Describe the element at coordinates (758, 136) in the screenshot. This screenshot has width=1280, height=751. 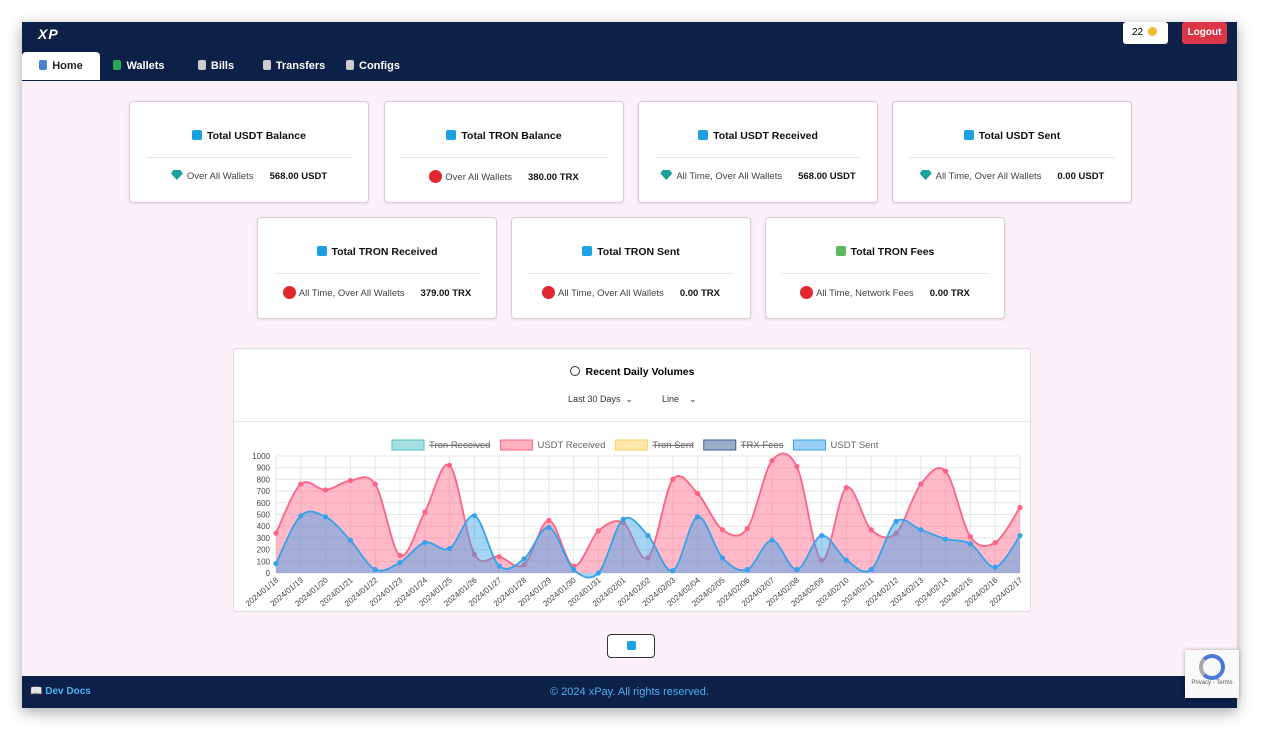
I see `card-title: Total USDT Received` at that location.